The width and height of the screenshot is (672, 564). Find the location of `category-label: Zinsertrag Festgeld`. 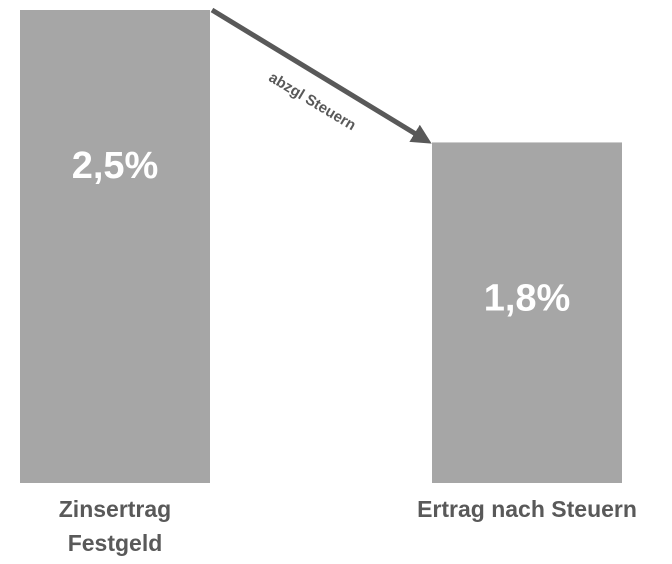

category-label: Zinsertrag Festgeld is located at coordinates (115, 526).